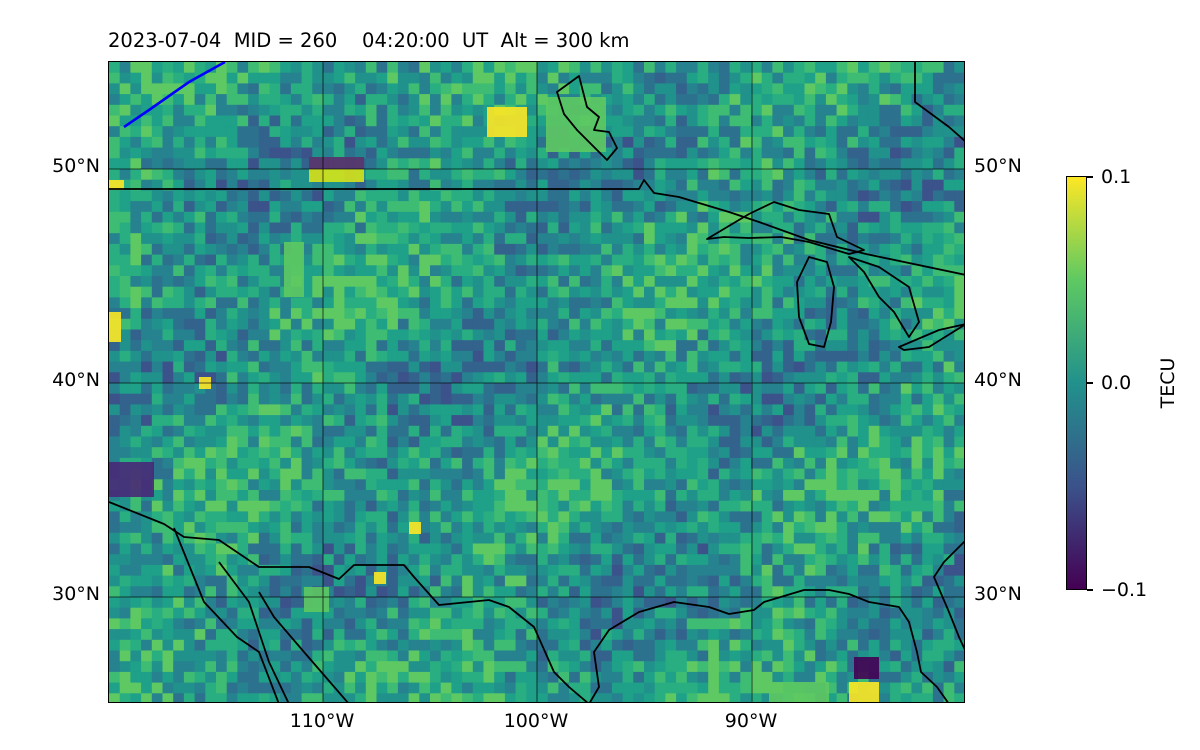  What do you see at coordinates (174, 95) in the screenshot?
I see `satellite-track` at bounding box center [174, 95].